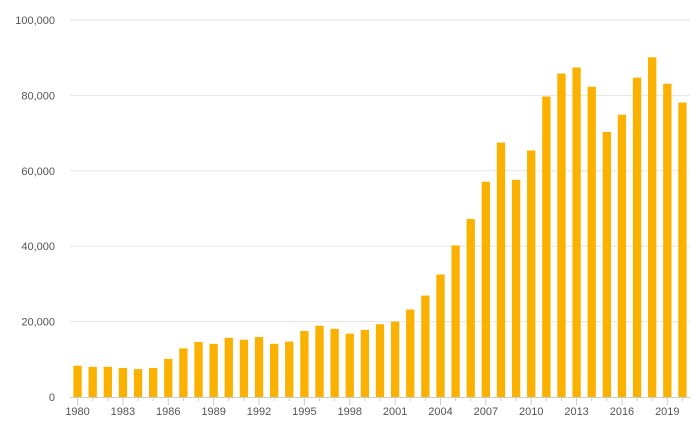 Image resolution: width=700 pixels, height=433 pixels. What do you see at coordinates (591, 241) in the screenshot?
I see `bar-2014` at bounding box center [591, 241].